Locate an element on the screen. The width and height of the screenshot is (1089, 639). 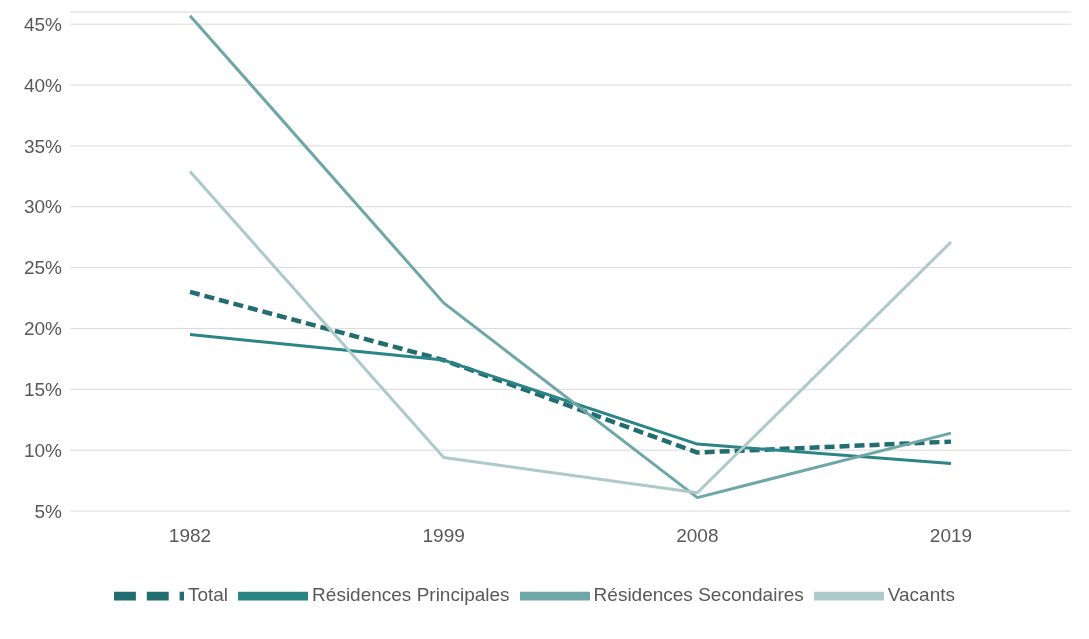
y-tick-label: 10% is located at coordinates (43, 450).